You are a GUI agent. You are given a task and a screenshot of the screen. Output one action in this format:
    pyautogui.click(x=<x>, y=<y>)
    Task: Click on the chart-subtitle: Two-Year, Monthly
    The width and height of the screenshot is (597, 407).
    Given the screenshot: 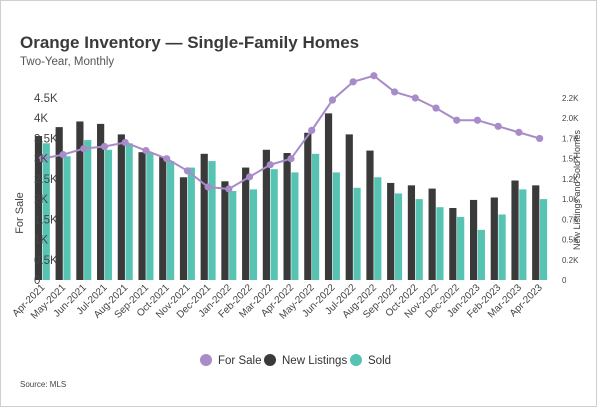 What is the action you would take?
    pyautogui.click(x=67, y=62)
    